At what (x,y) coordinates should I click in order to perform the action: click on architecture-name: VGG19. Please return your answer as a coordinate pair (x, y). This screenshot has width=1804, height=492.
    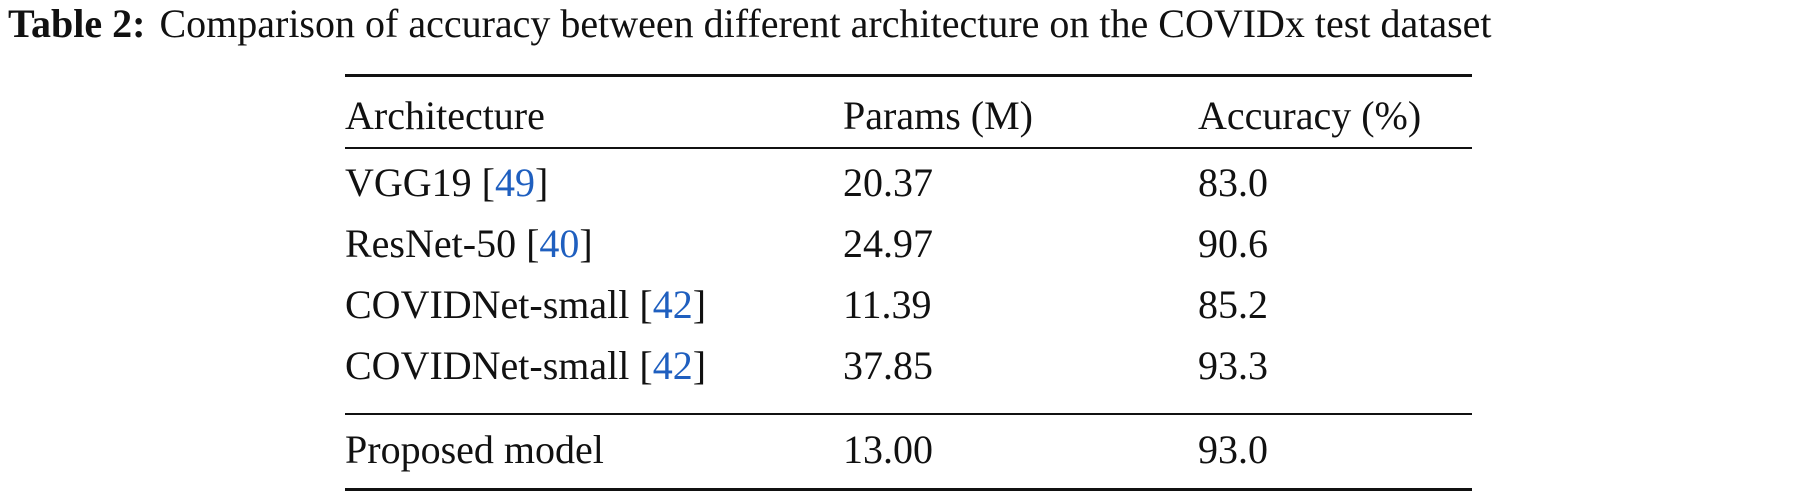
    Looking at the image, I should click on (408, 182).